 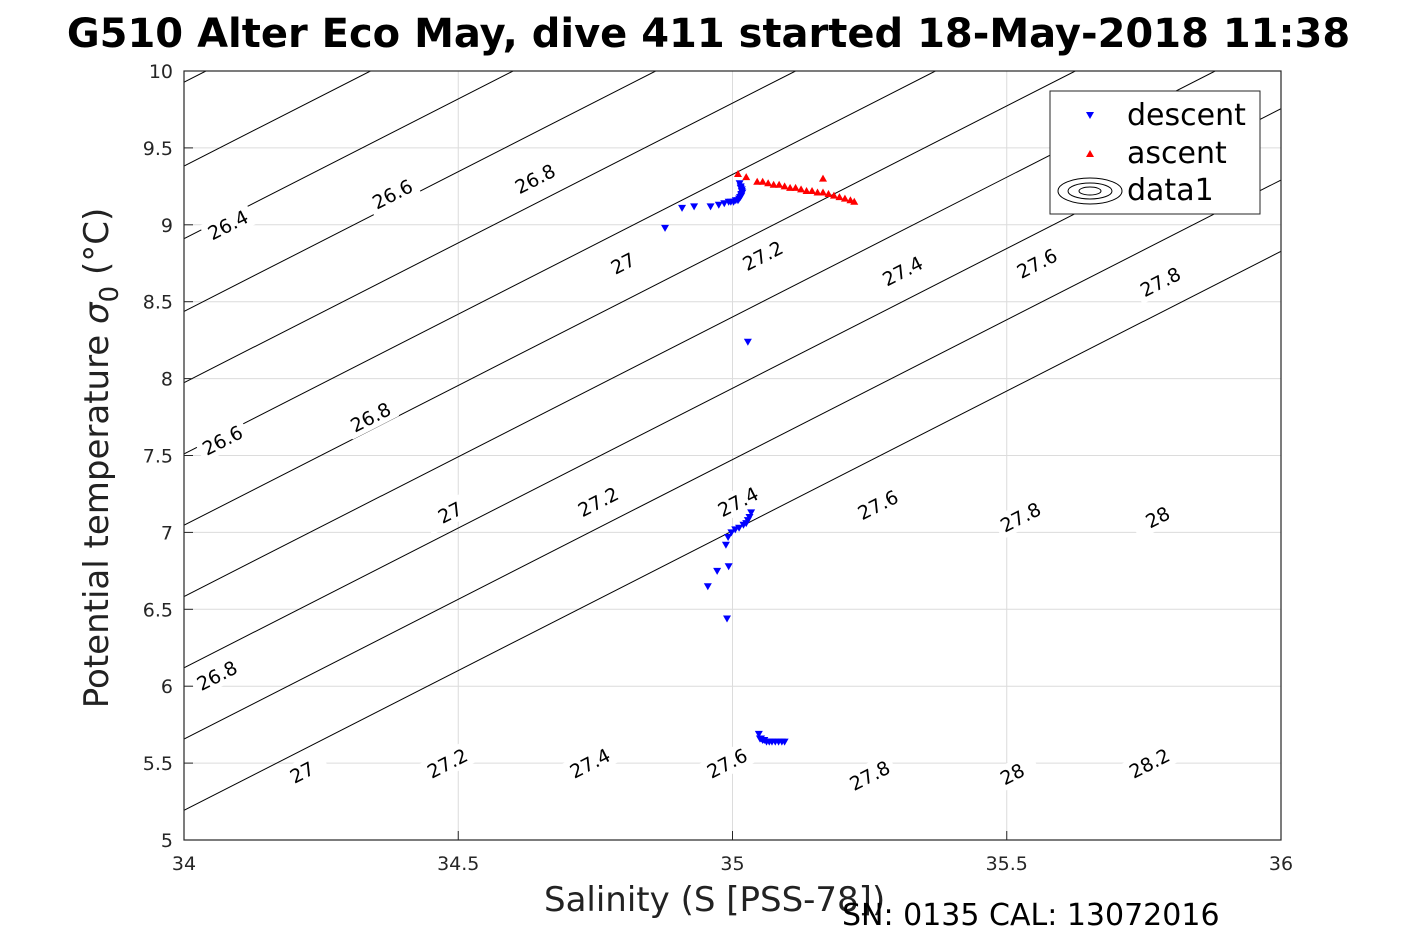 What do you see at coordinates (725, 463) in the screenshot?
I see `descent-series` at bounding box center [725, 463].